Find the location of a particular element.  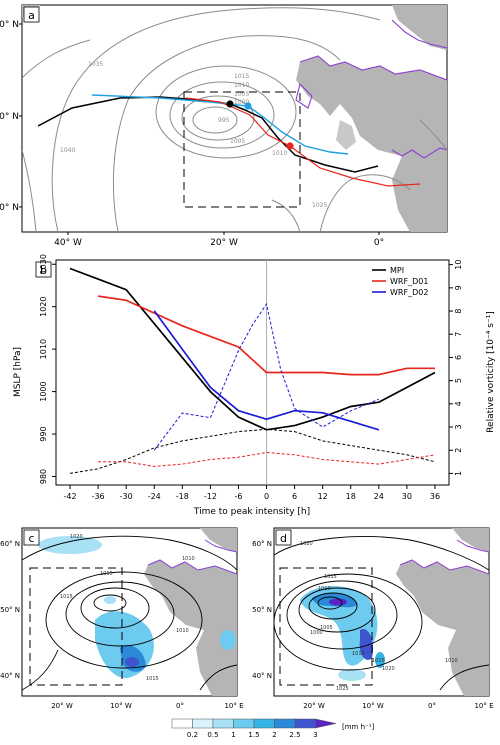

colorbar-tick-label: 2.5 is located at coordinates (294, 735).